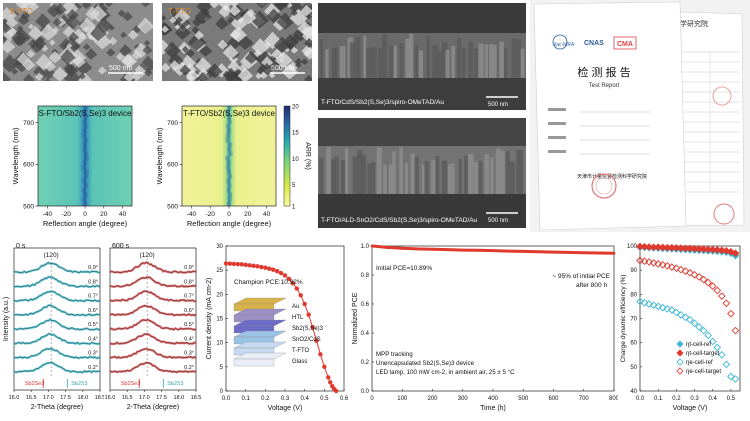  What do you see at coordinates (623, 318) in the screenshot?
I see `y-axis-label: Charge dynamic efficiency (%)` at bounding box center [623, 318].